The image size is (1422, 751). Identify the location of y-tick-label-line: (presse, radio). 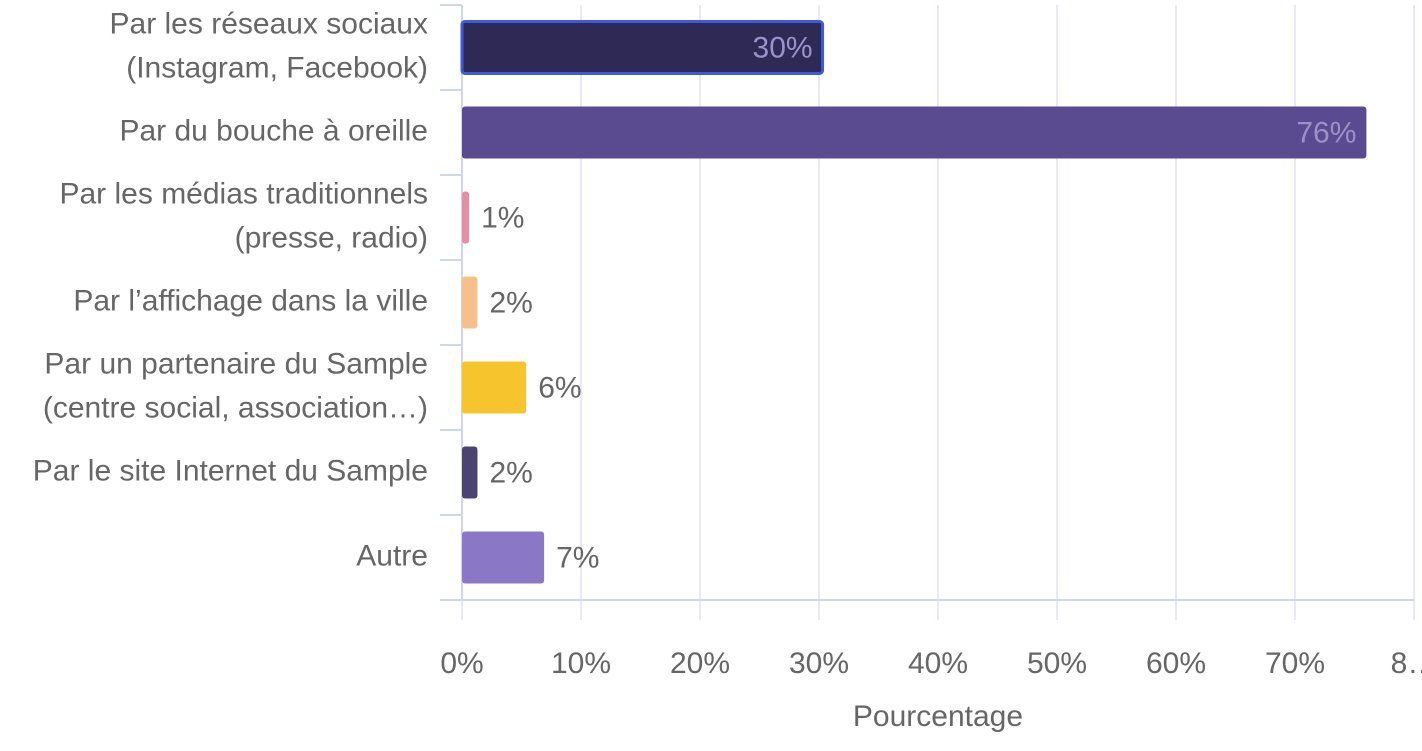
(331, 237).